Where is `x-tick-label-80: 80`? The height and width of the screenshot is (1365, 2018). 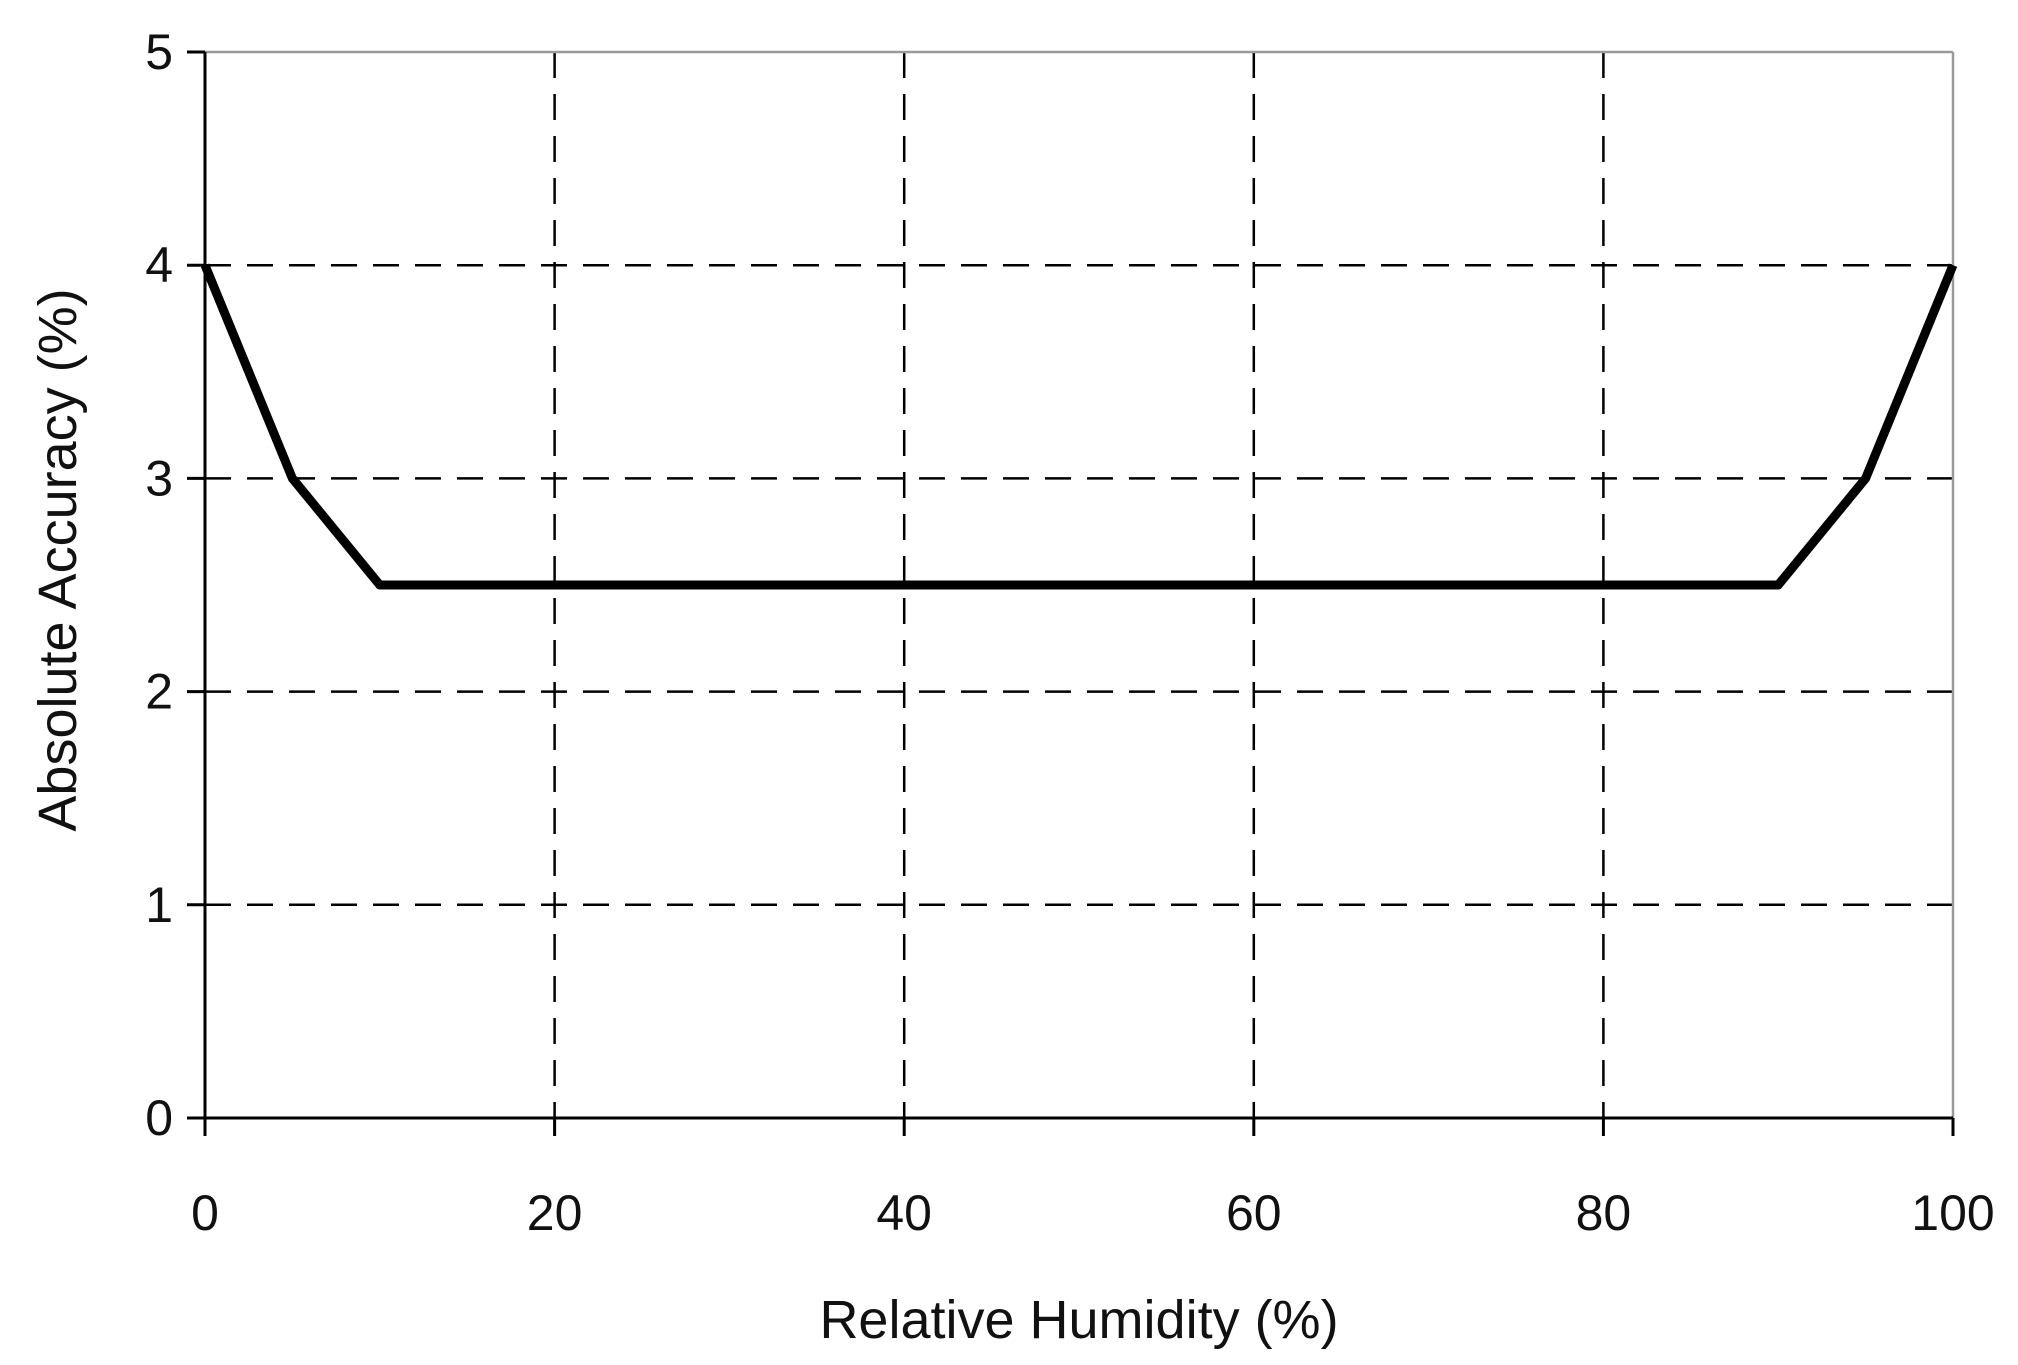 x-tick-label-80: 80 is located at coordinates (1604, 1213).